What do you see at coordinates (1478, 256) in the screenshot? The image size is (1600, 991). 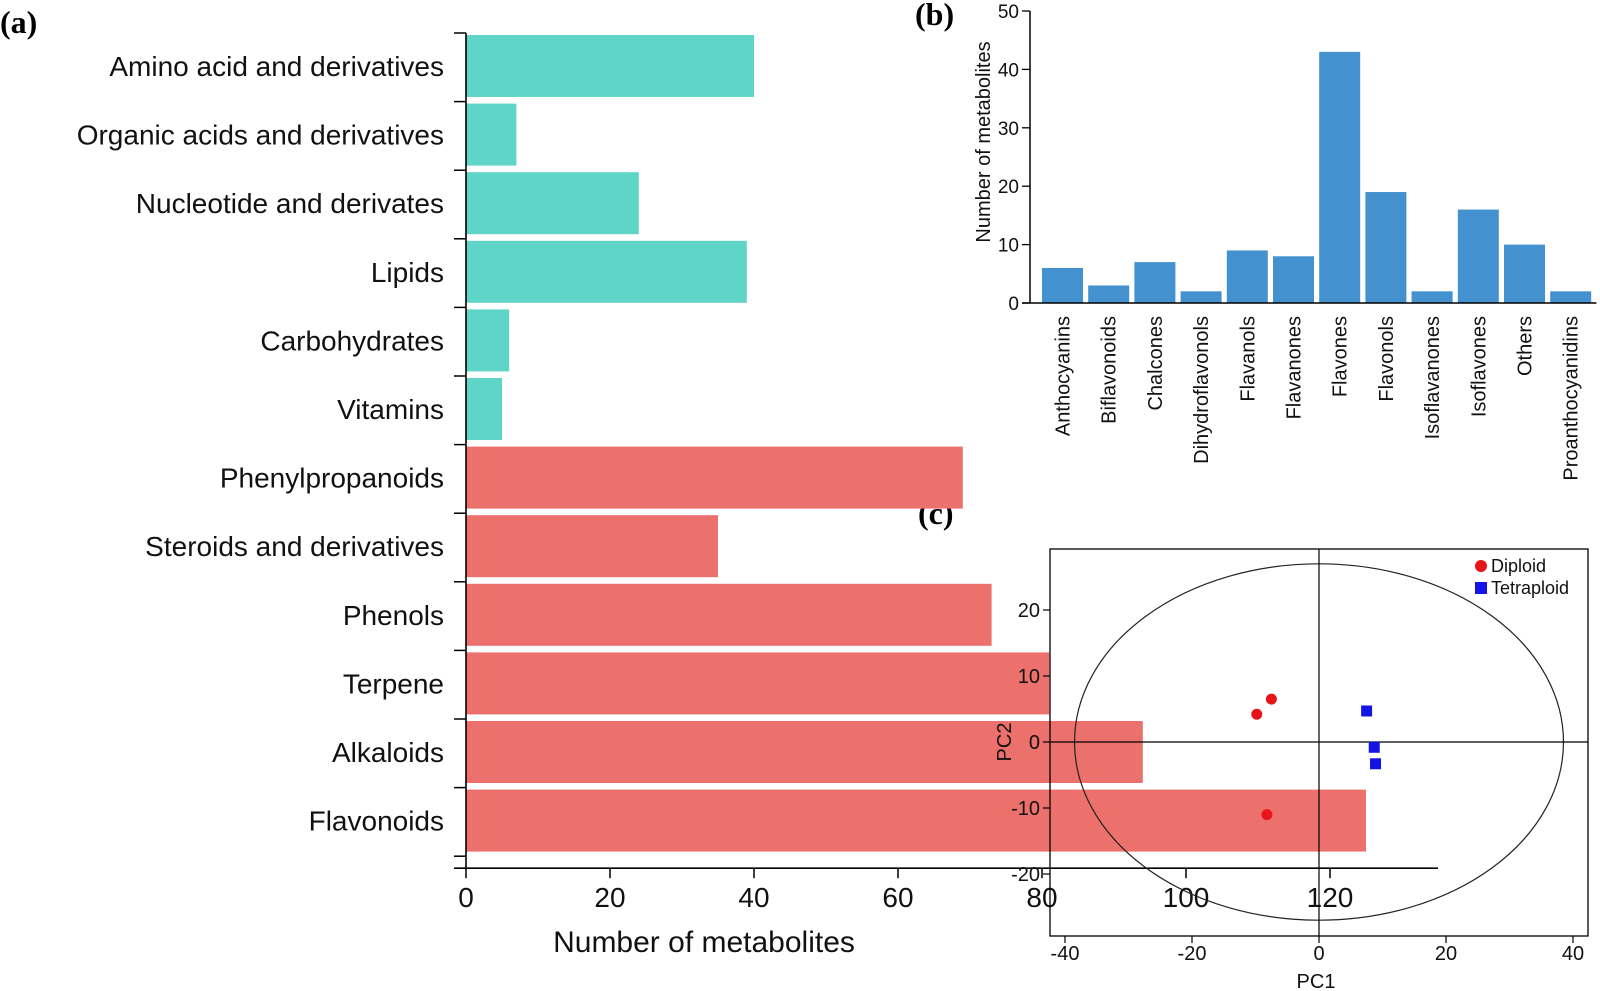 I see `bar-isoflavones` at bounding box center [1478, 256].